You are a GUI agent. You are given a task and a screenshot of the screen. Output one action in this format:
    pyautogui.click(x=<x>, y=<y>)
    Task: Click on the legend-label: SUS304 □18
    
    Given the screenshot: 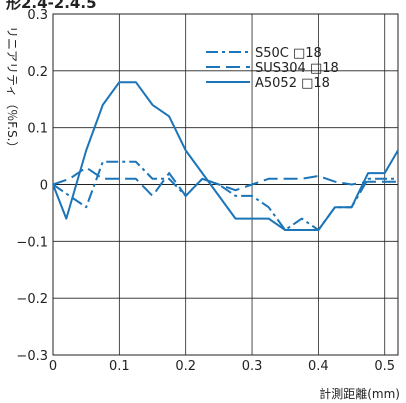 What is the action you would take?
    pyautogui.click(x=297, y=68)
    